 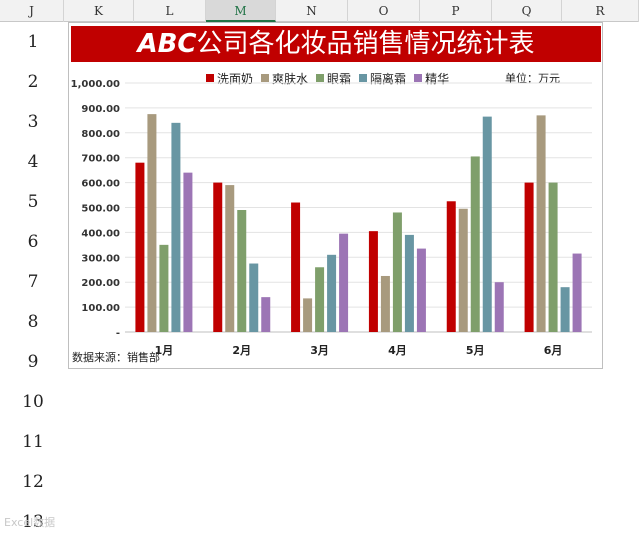 I want to click on legend-item: 爽肤水, so click(x=284, y=78).